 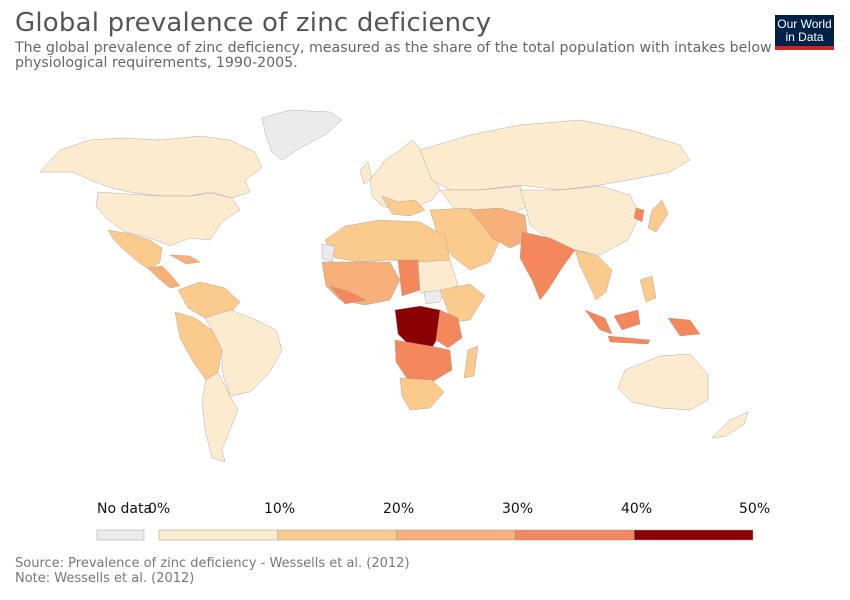 I want to click on note-text: Note: Wessells et al. (2012), so click(x=105, y=578).